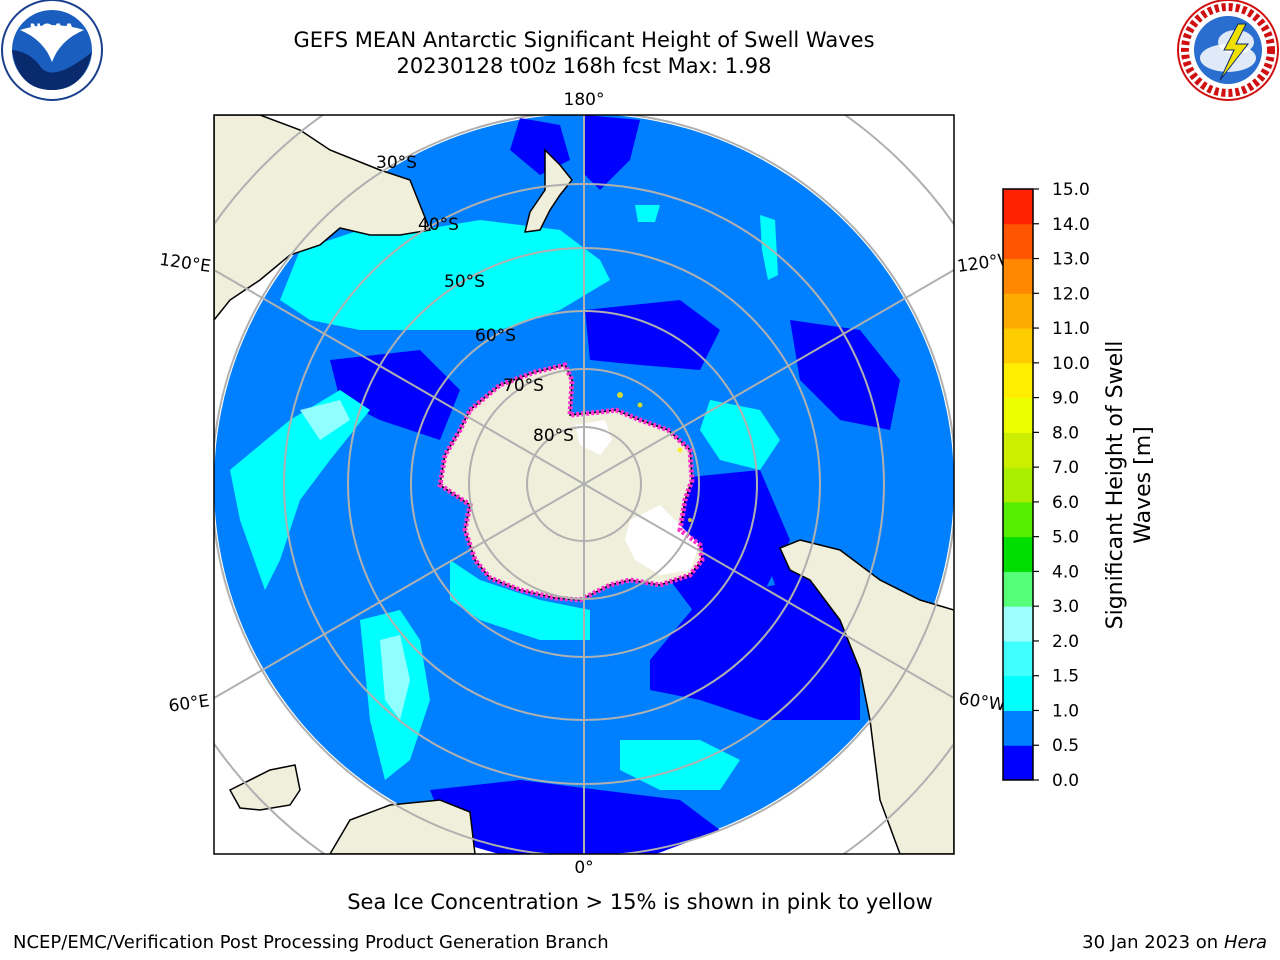 Image resolution: width=1280 pixels, height=960 pixels. What do you see at coordinates (1228, 50) in the screenshot?
I see `nws-logo` at bounding box center [1228, 50].